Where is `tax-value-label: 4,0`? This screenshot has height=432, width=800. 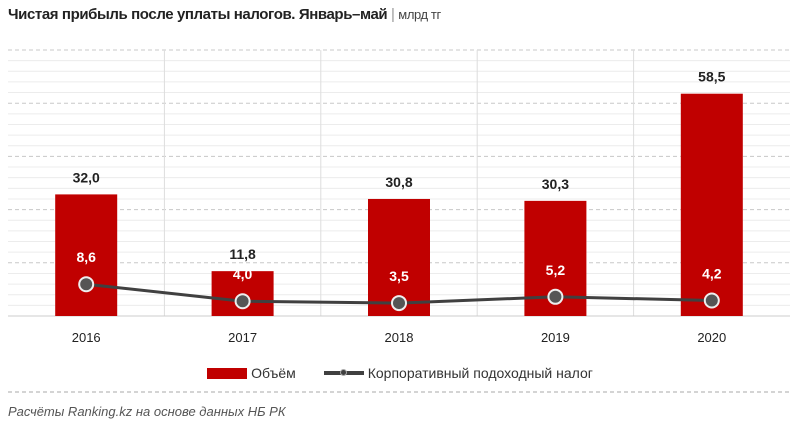 tax-value-label: 4,0 is located at coordinates (243, 274).